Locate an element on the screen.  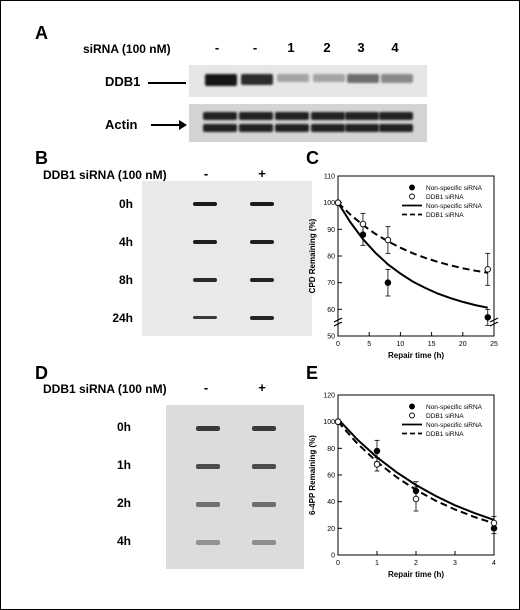
y-tick-label: 40 is located at coordinates (331, 502).